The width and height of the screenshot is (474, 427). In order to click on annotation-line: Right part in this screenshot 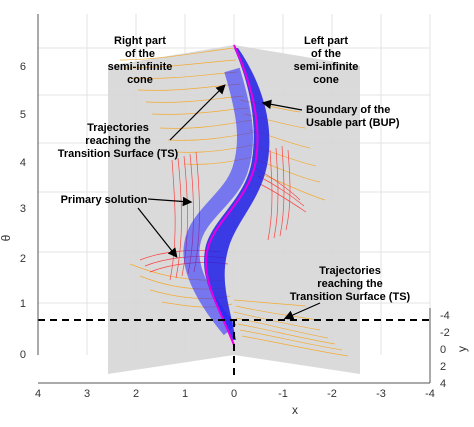, I will do `click(140, 41)`.